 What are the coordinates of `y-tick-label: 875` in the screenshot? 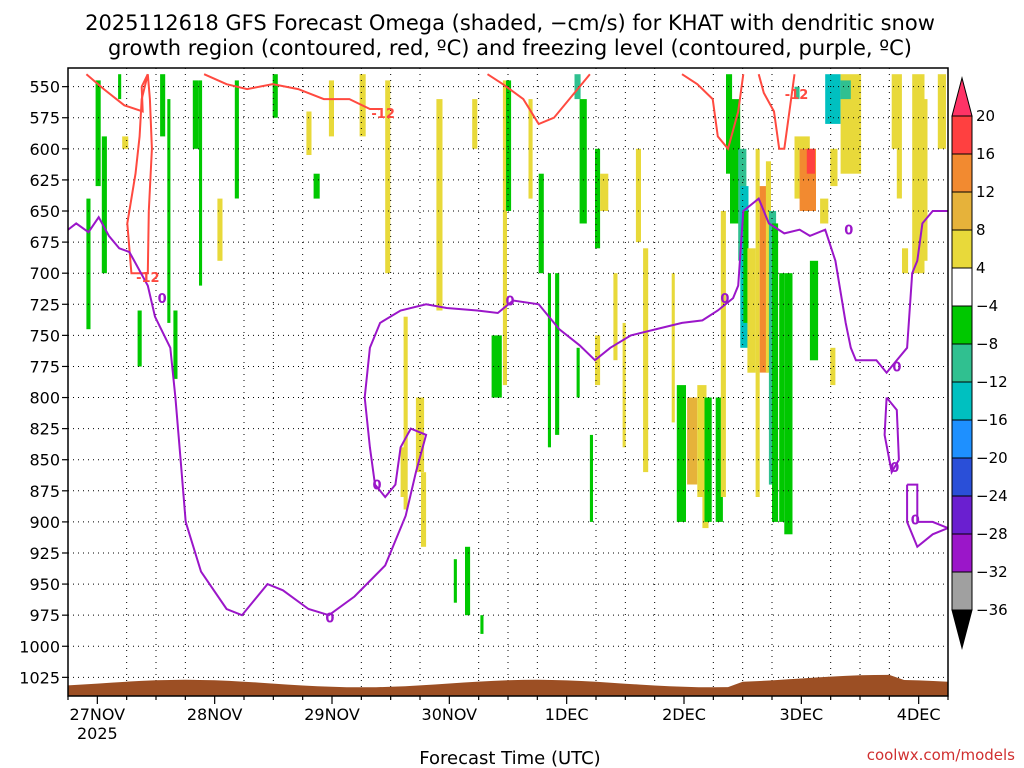 It's located at (44, 491).